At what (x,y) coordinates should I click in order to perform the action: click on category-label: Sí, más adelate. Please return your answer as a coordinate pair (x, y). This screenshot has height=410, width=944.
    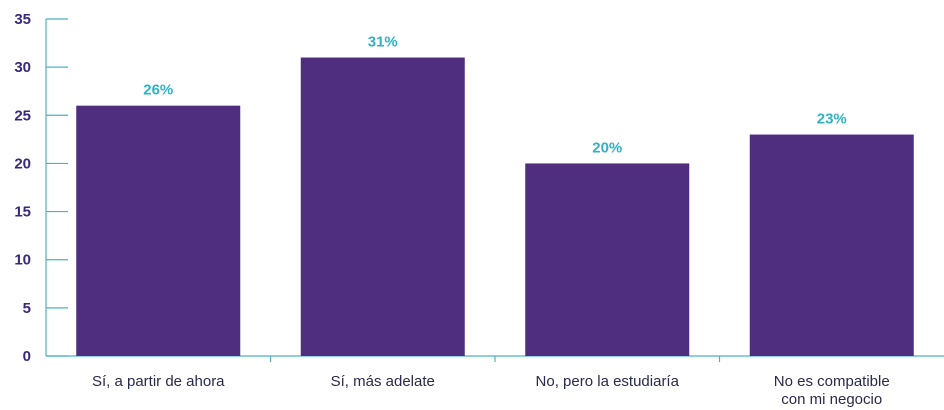
    Looking at the image, I should click on (383, 381).